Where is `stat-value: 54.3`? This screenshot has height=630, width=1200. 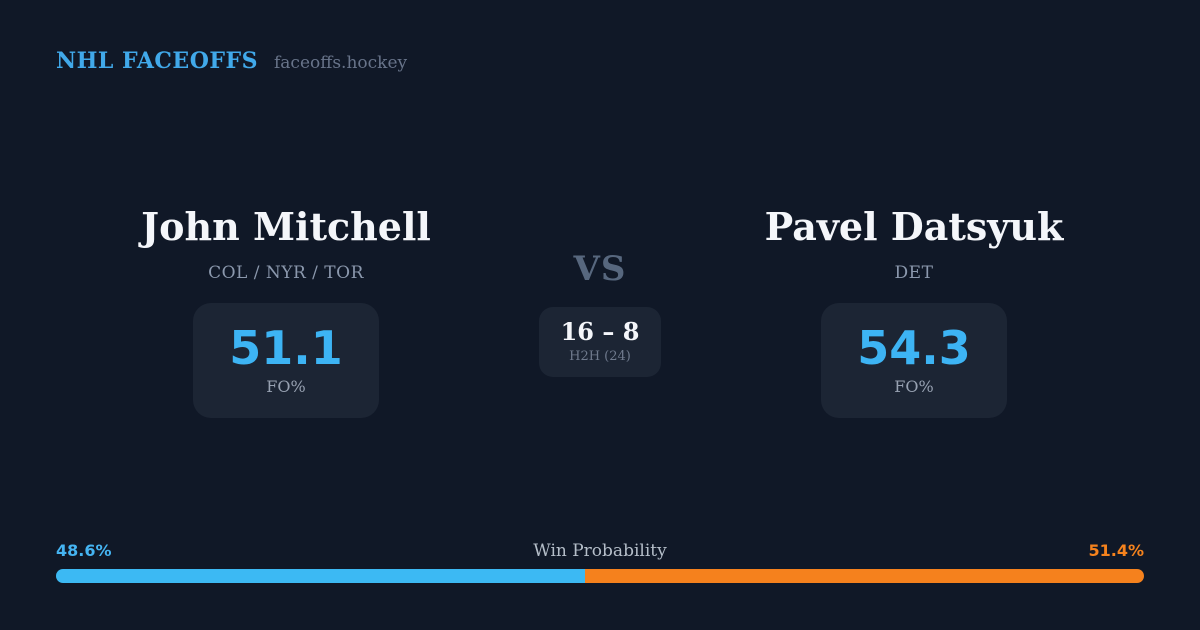 stat-value: 54.3 is located at coordinates (914, 348).